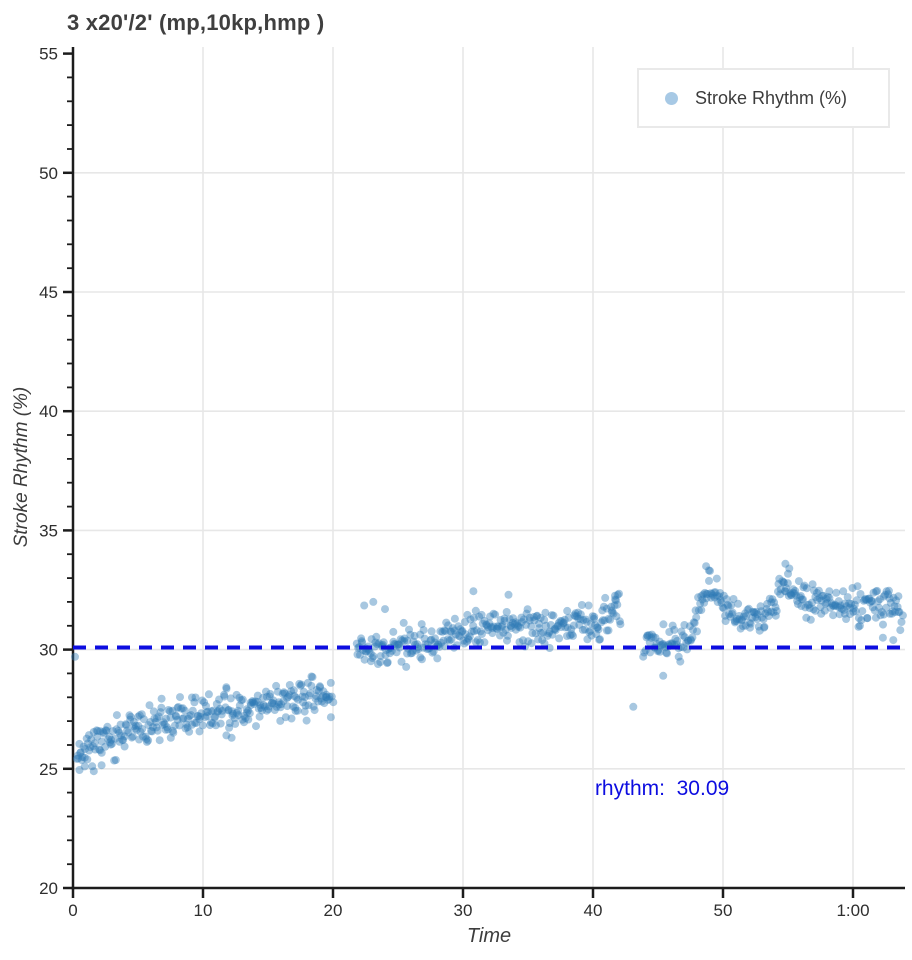 The width and height of the screenshot is (912, 960). Describe the element at coordinates (671, 98) in the screenshot. I see `legend-marker-icon` at that location.